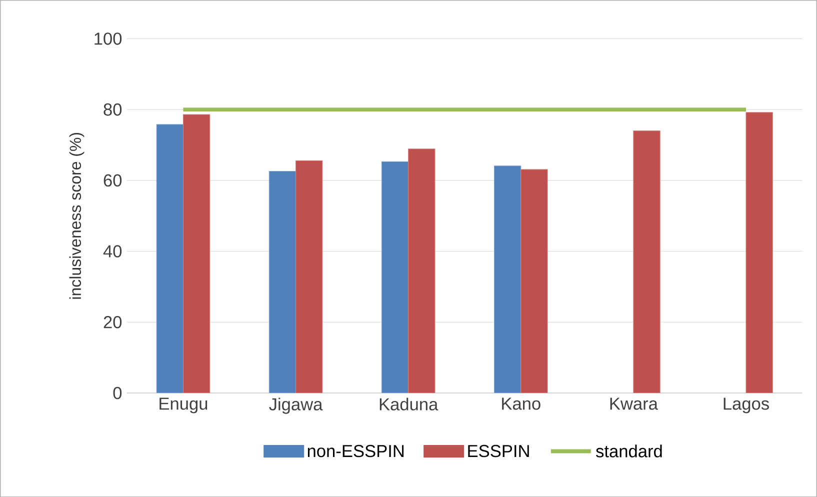 This screenshot has height=497, width=817. What do you see at coordinates (113, 322) in the screenshot?
I see `y-tick-label: 20` at bounding box center [113, 322].